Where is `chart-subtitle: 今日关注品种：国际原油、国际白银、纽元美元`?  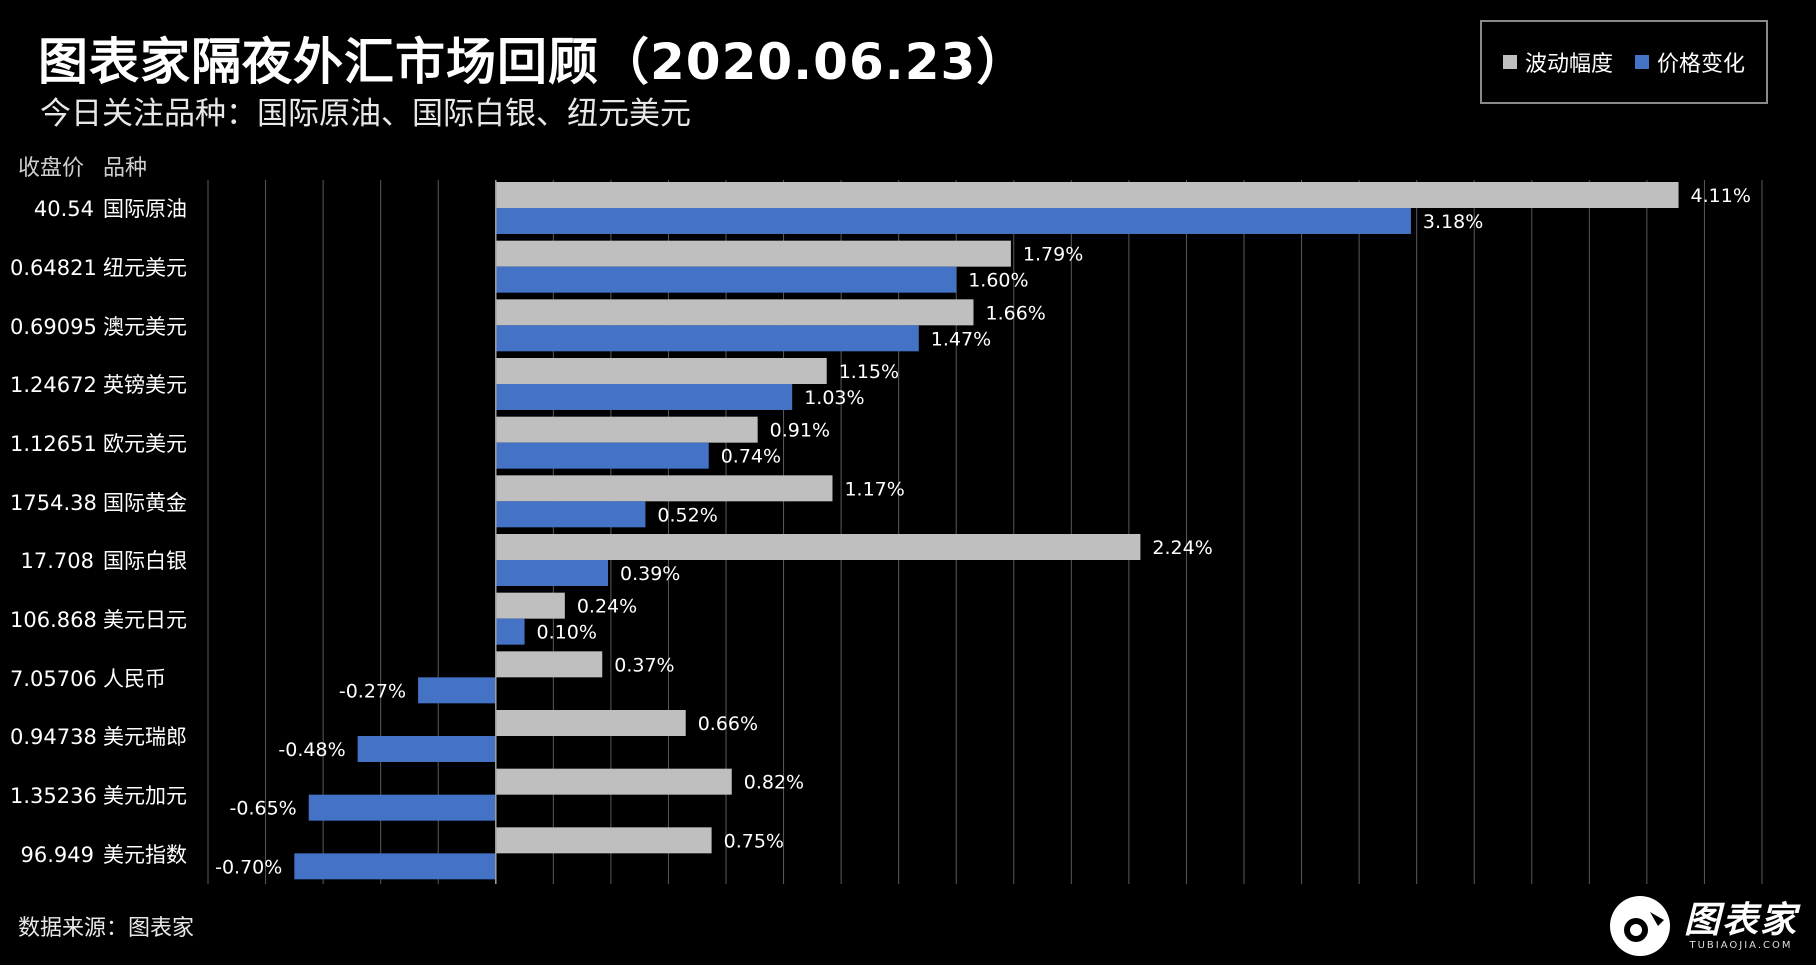 chart-subtitle: 今日关注品种：国际原油、国际白银、纽元美元 is located at coordinates (365, 114).